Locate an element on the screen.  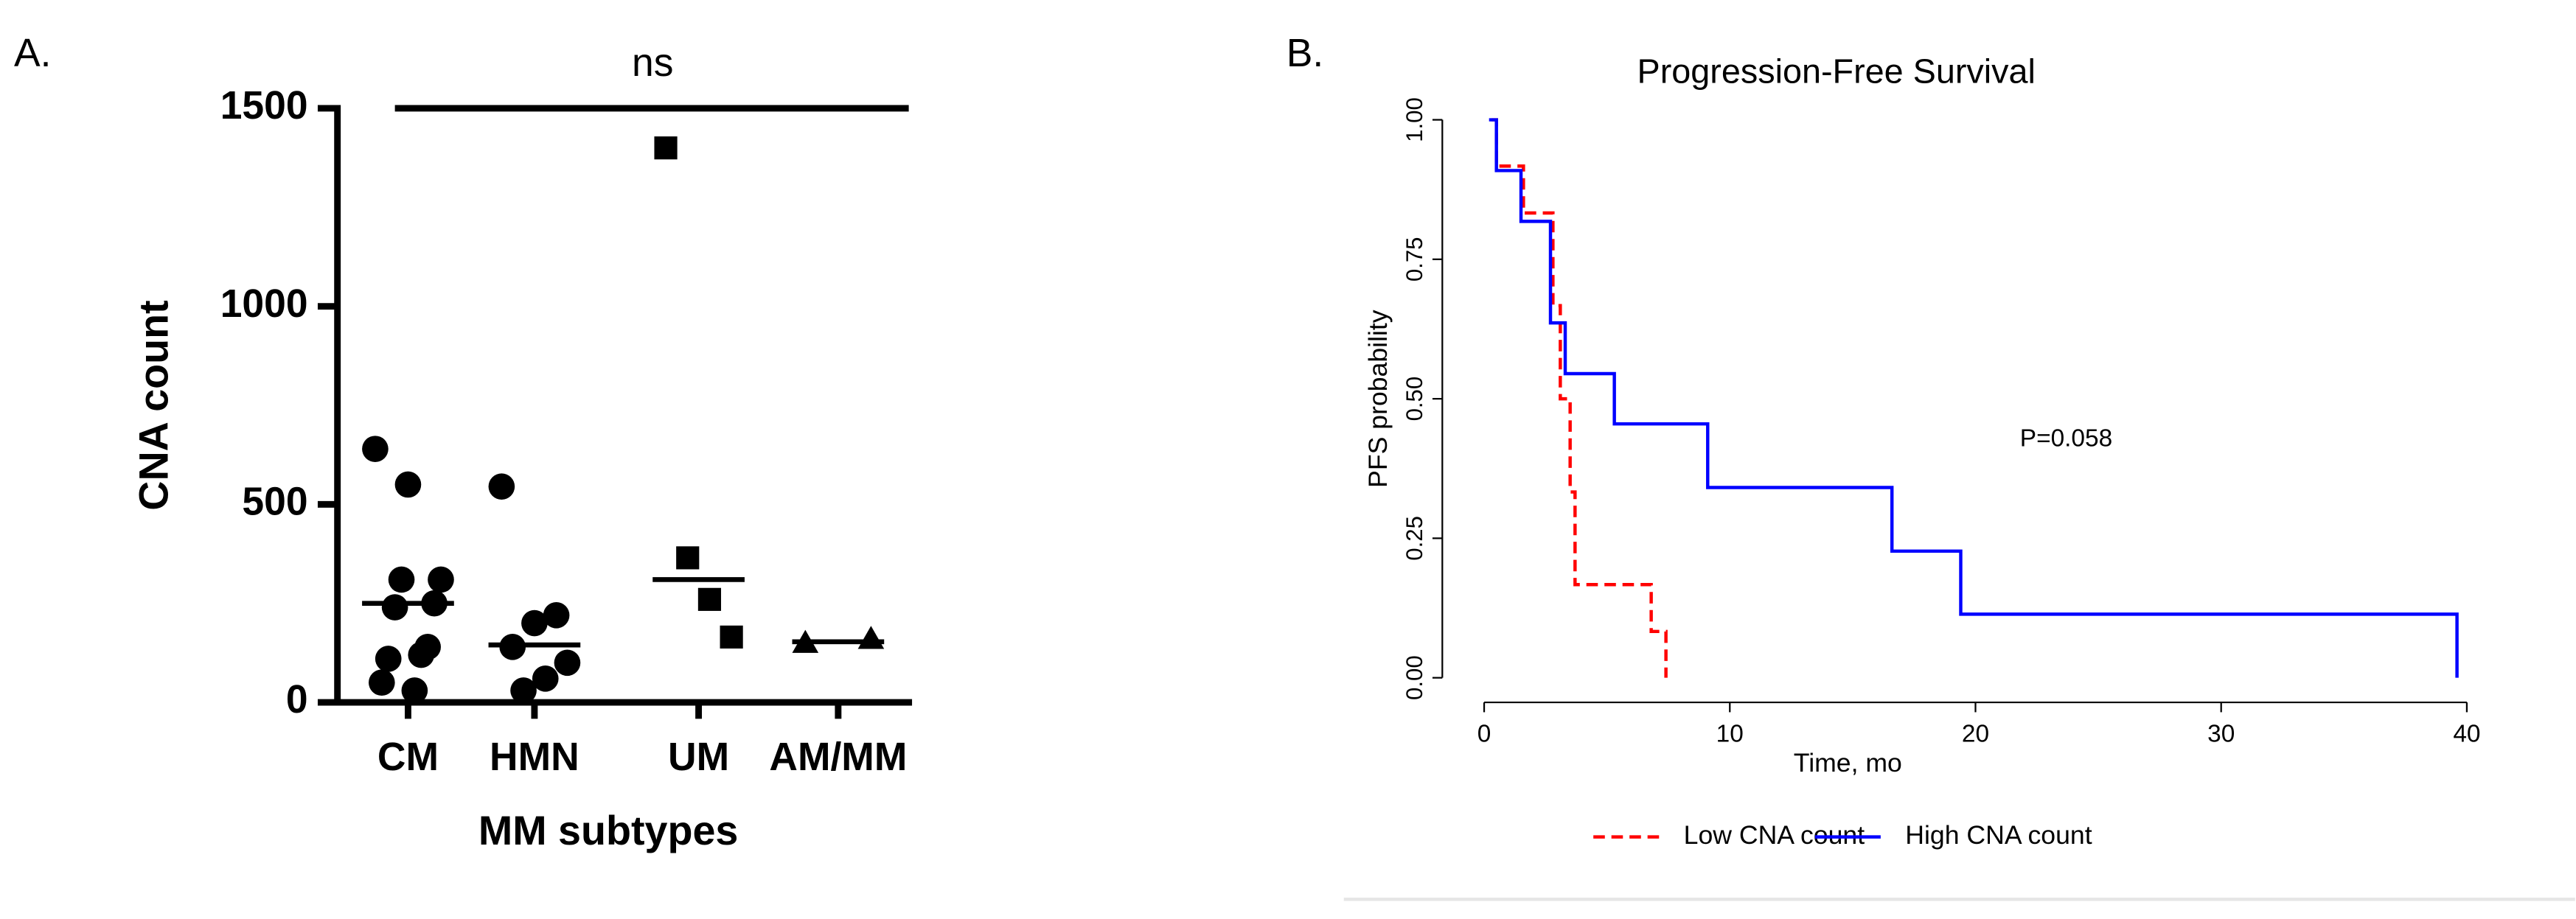
x-axis-label: Time, mo is located at coordinates (1848, 763).